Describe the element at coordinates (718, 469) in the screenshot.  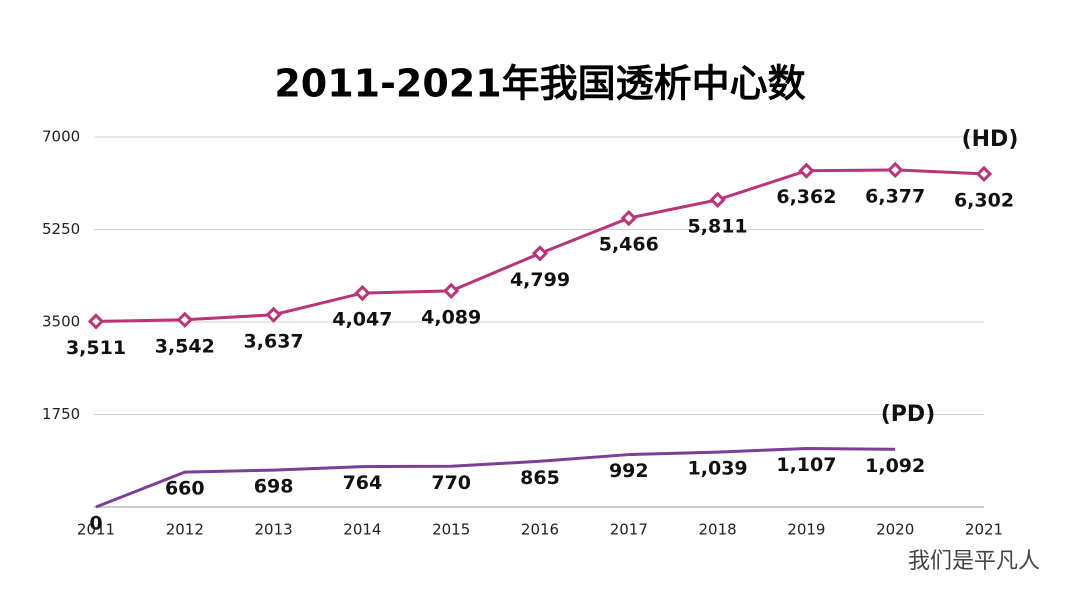
I see `data-label: 1,039` at that location.